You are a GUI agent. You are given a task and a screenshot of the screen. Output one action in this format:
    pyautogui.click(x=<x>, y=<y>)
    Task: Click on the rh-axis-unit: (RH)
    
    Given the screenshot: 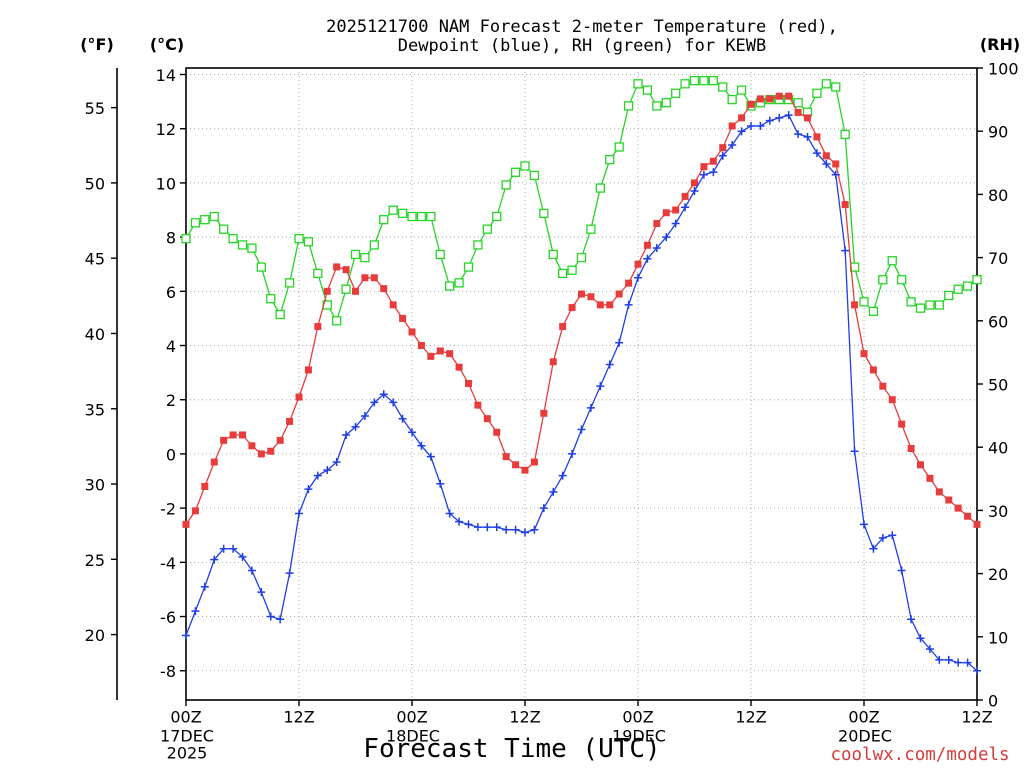 What is the action you would take?
    pyautogui.click(x=1000, y=44)
    